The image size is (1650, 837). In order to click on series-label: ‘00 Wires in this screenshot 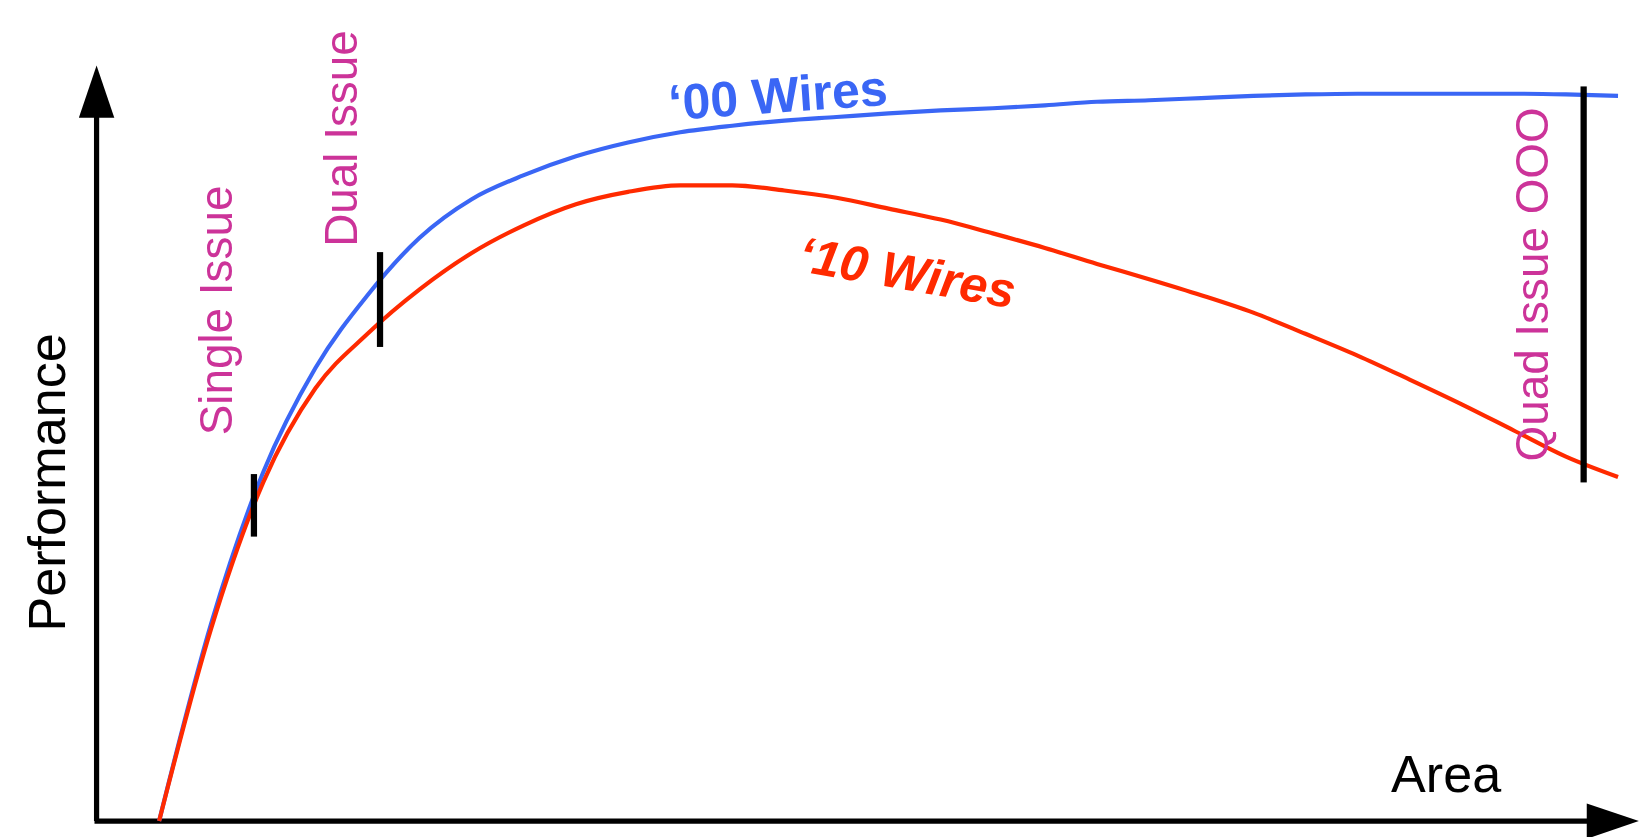, I will do `click(778, 95)`.